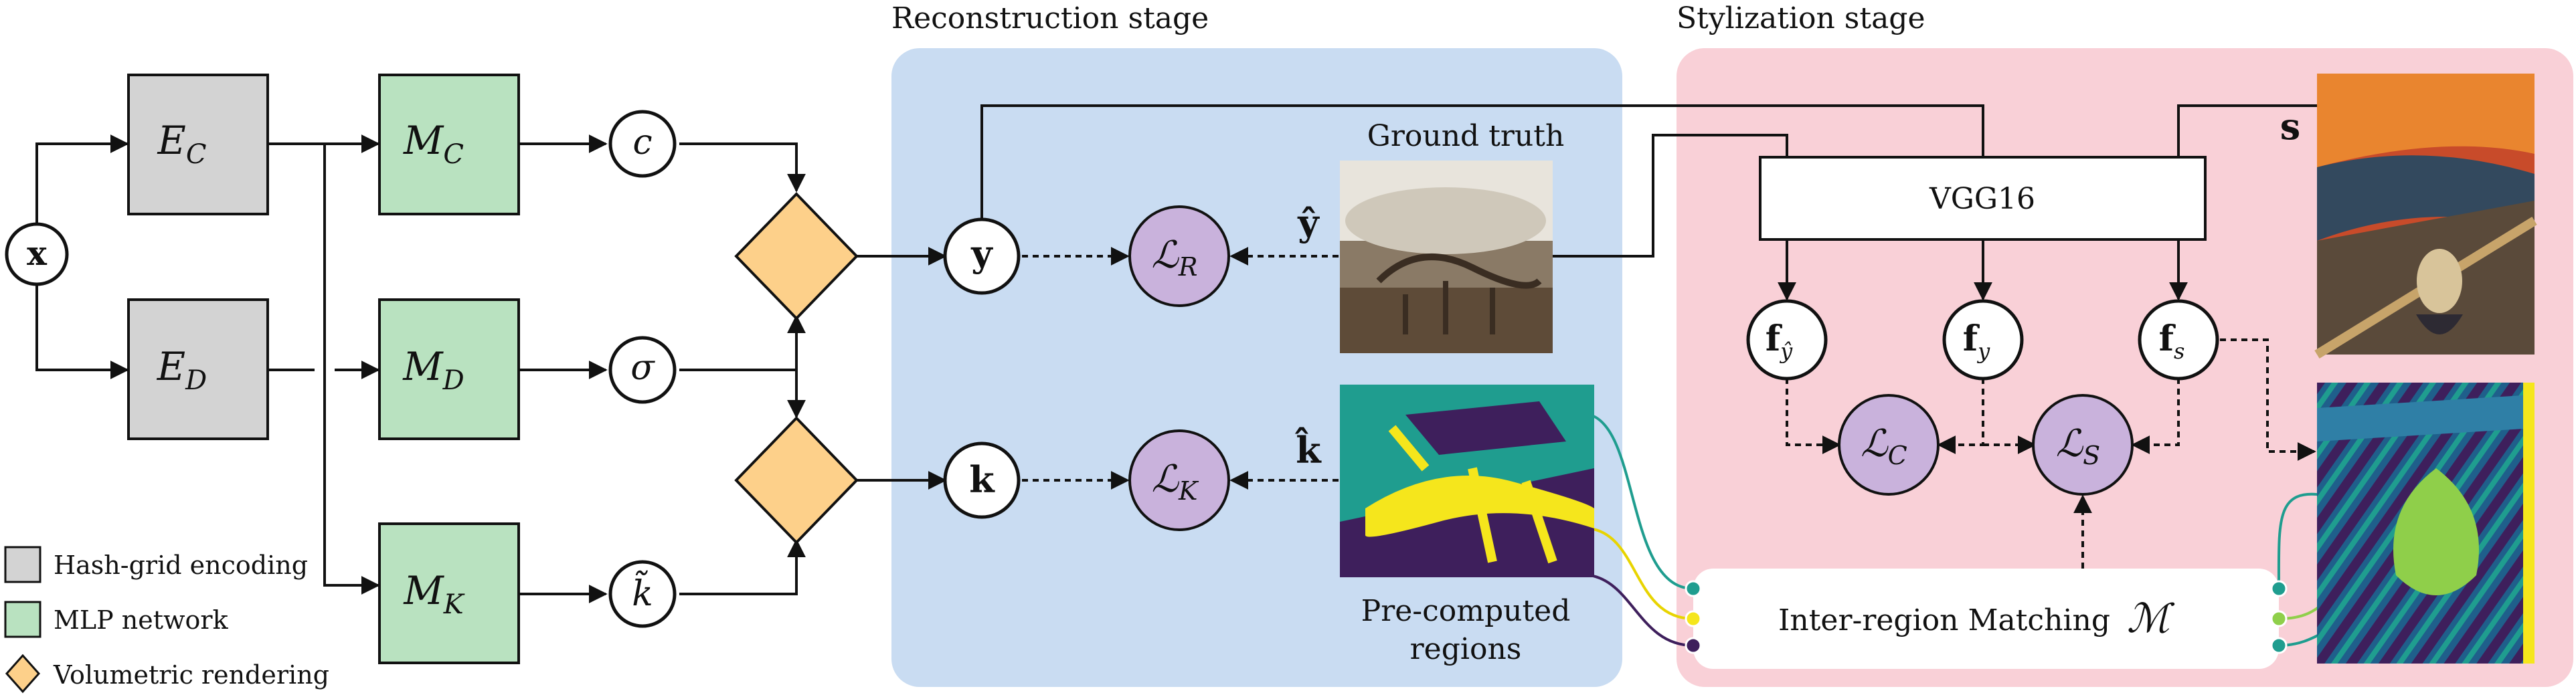 This screenshot has width=2576, height=699. Describe the element at coordinates (1693, 645) in the screenshot. I see `matching-dot-purple-left` at that location.